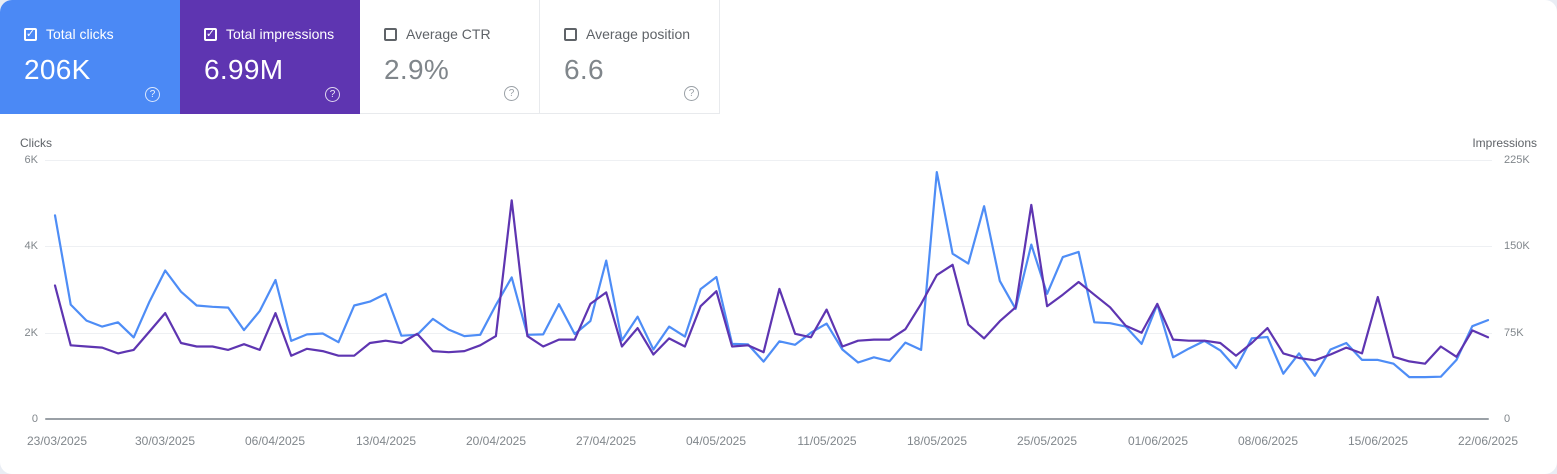 This screenshot has height=474, width=1557. What do you see at coordinates (57, 441) in the screenshot?
I see `x-axis-tick: 23/03/2025` at bounding box center [57, 441].